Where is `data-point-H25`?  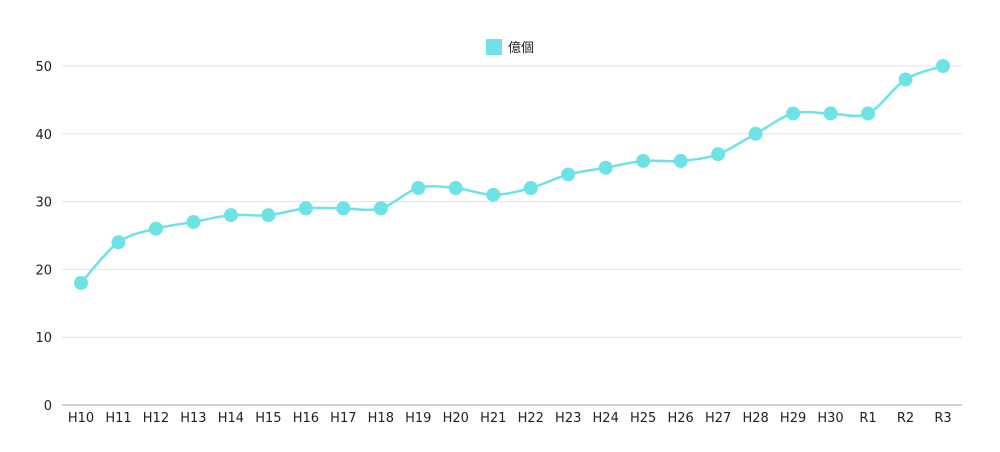 data-point-H25 is located at coordinates (643, 160).